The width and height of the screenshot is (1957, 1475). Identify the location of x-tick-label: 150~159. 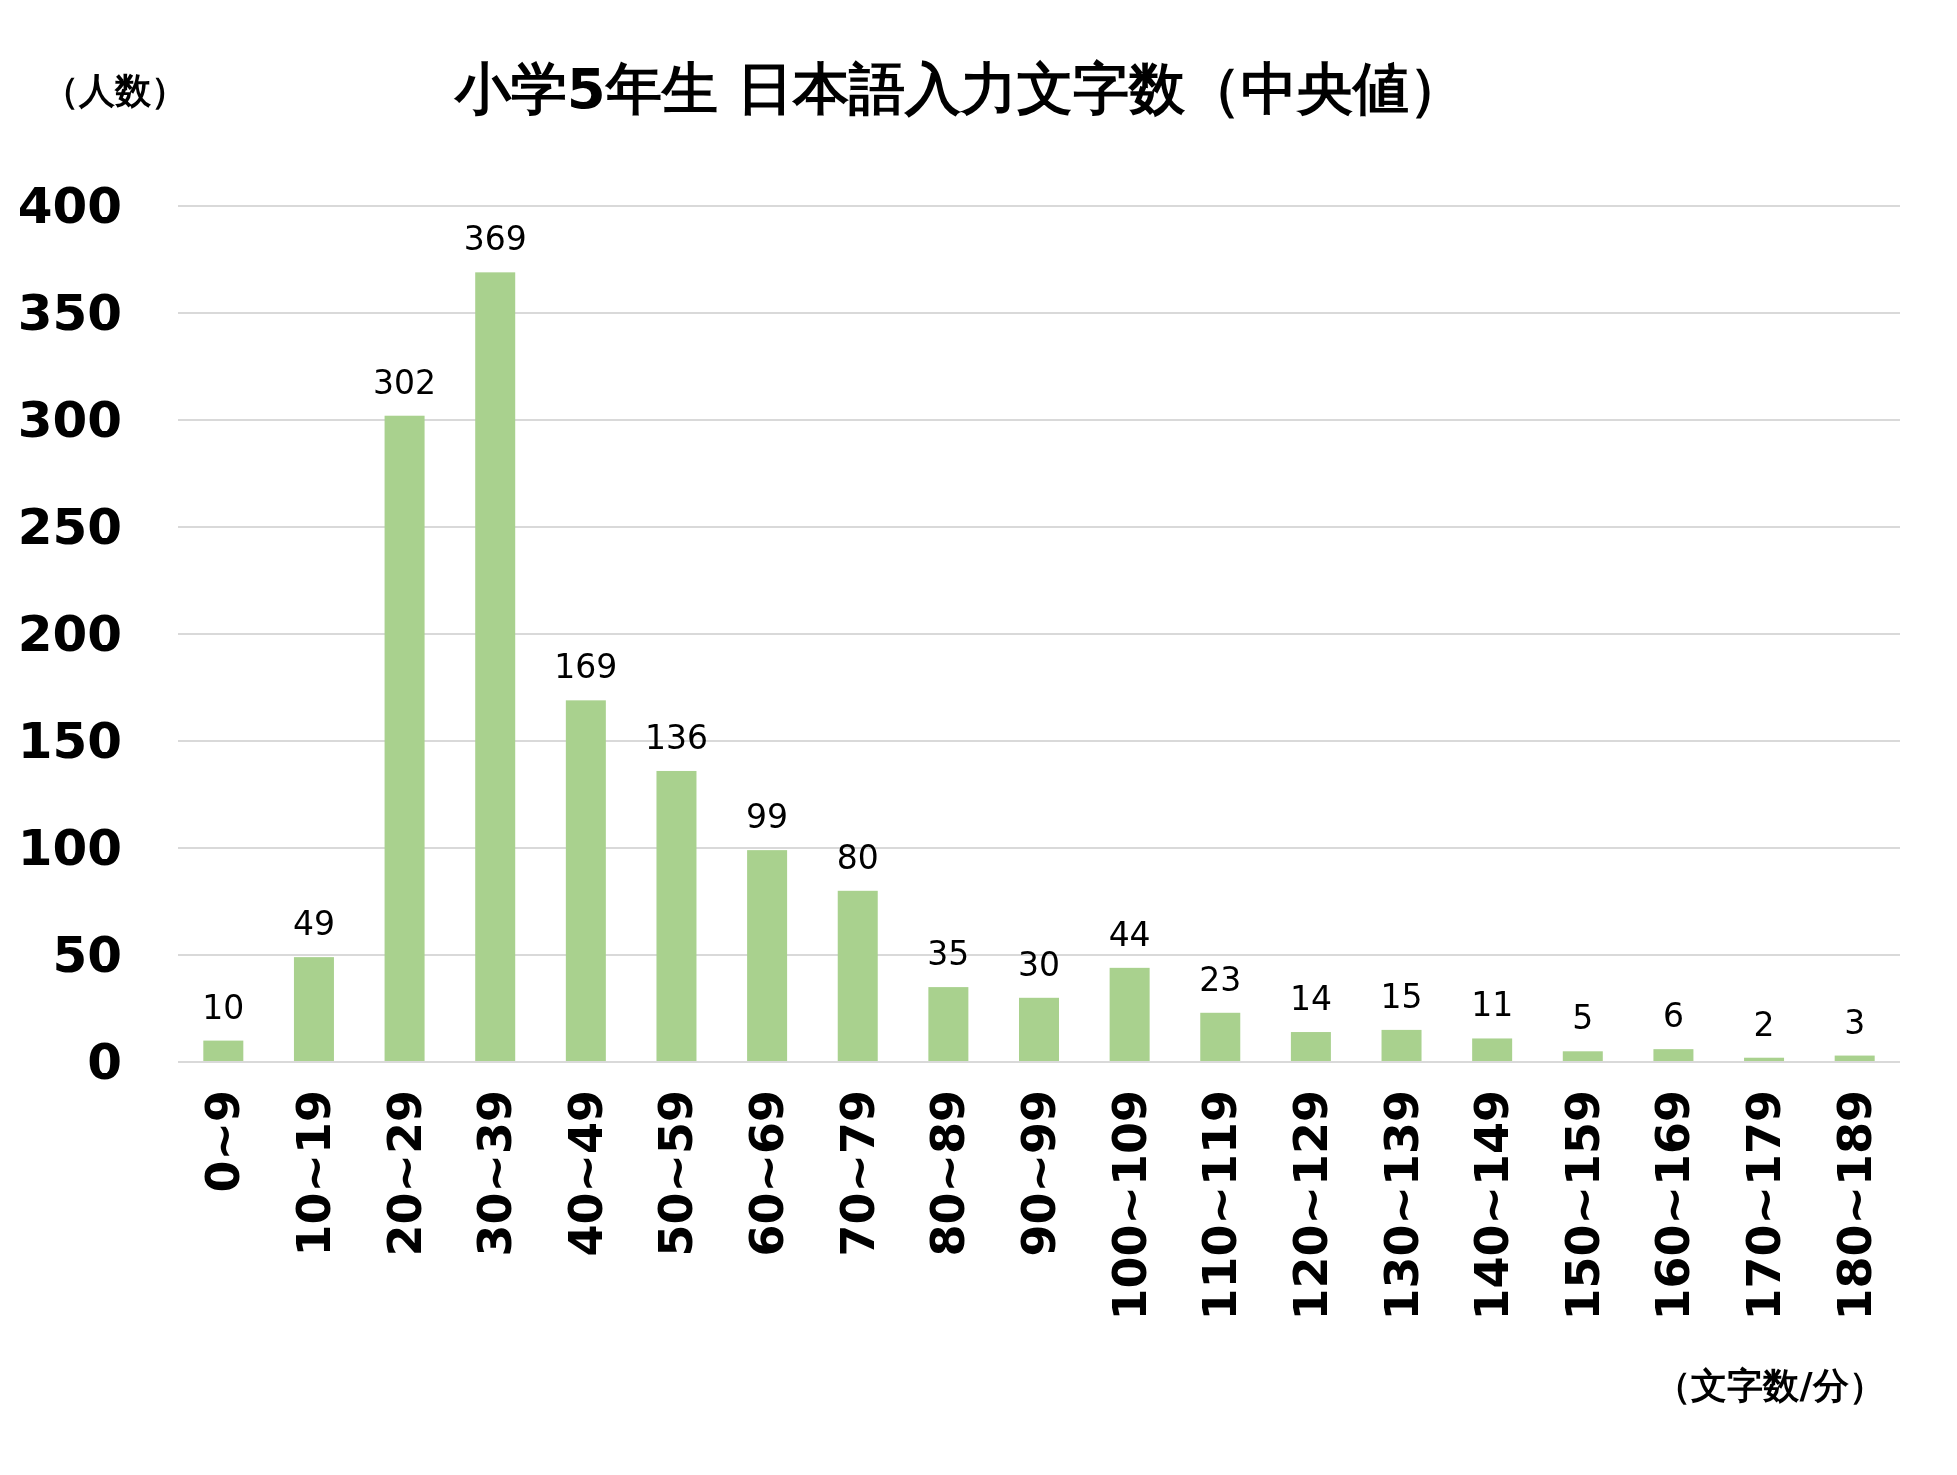
(1582, 1205).